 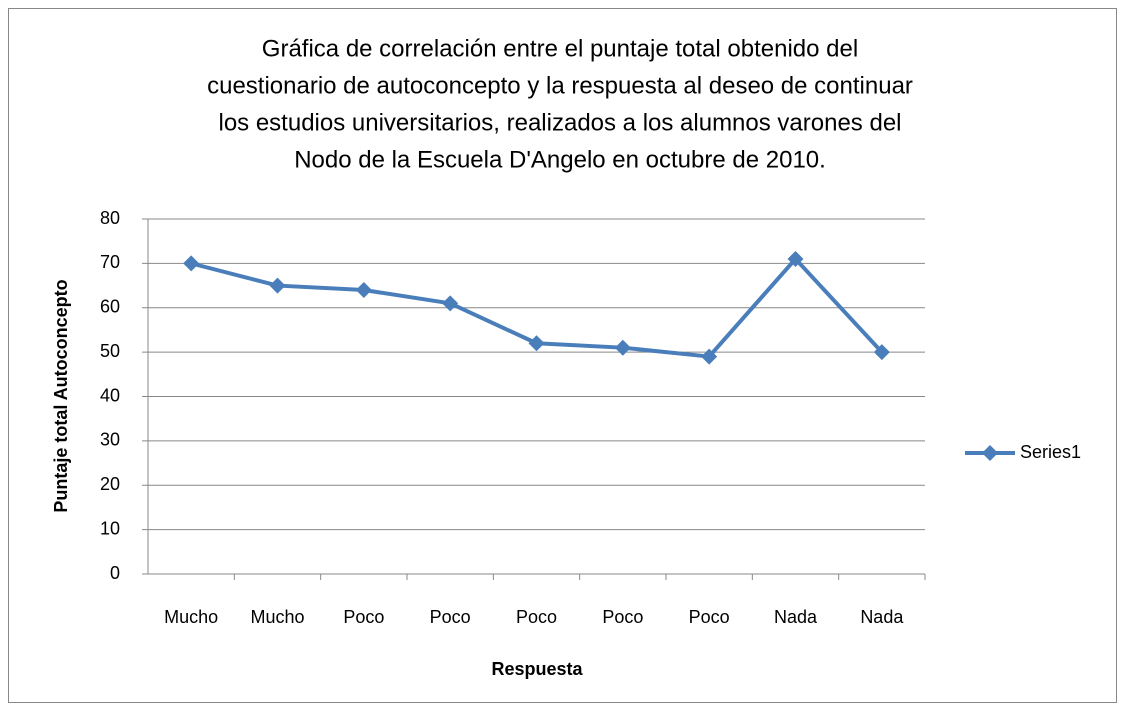 I want to click on y-tick-label: 10, so click(x=110, y=528).